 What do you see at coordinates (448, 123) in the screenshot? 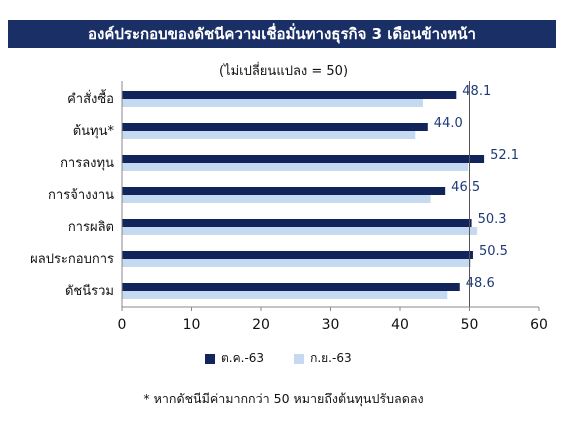
I see `data-label-oct: 44.0` at bounding box center [448, 123].